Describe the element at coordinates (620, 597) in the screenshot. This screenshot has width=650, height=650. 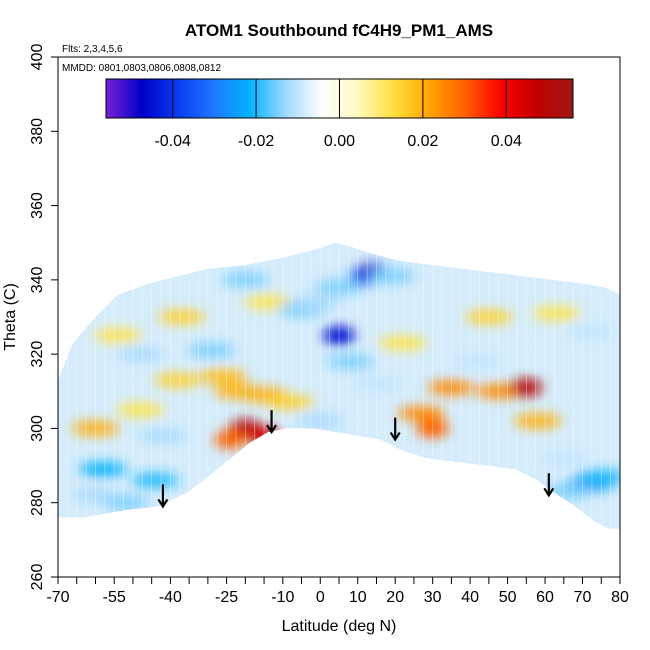
I see `x-tick-label: 80` at that location.